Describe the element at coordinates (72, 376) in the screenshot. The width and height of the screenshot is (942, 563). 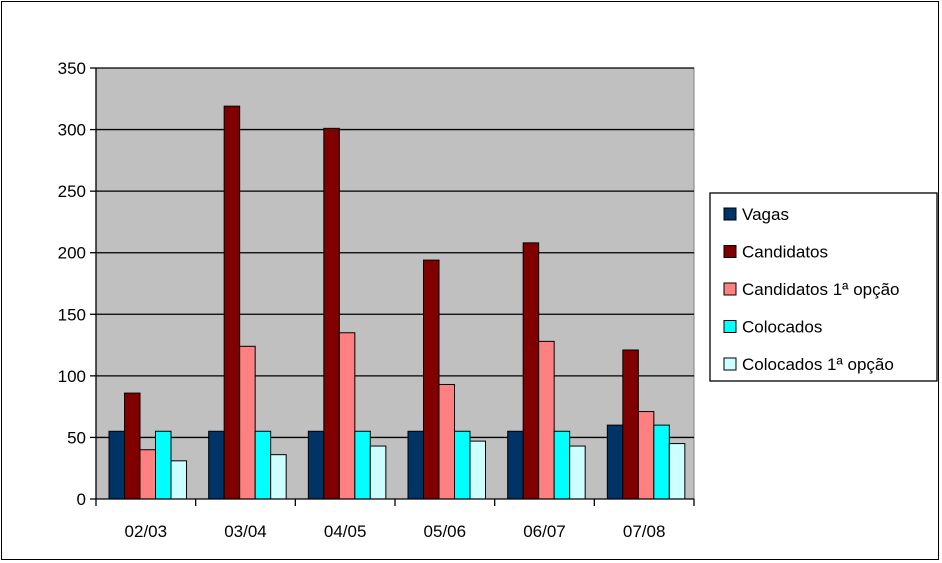
I see `y-tick-label: 100` at that location.